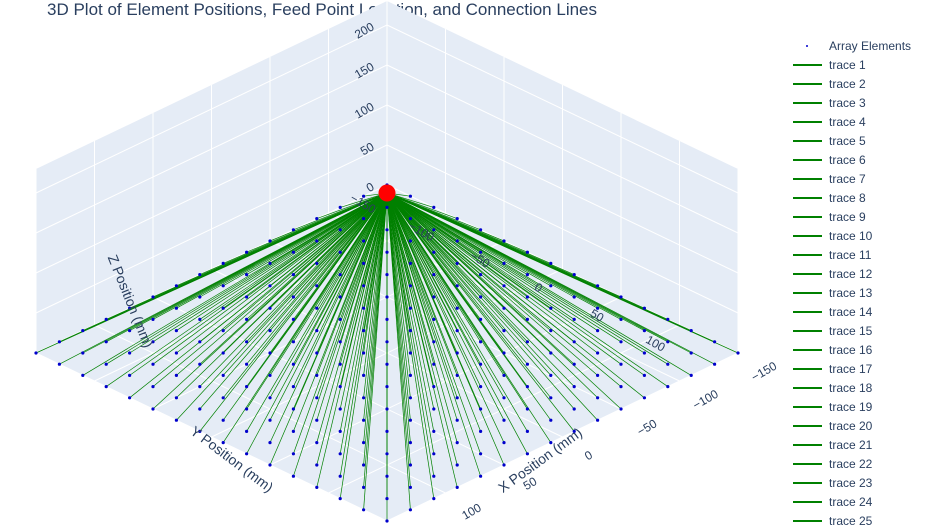 This screenshot has width=928, height=530. I want to click on legend-label: trace 21, so click(851, 444).